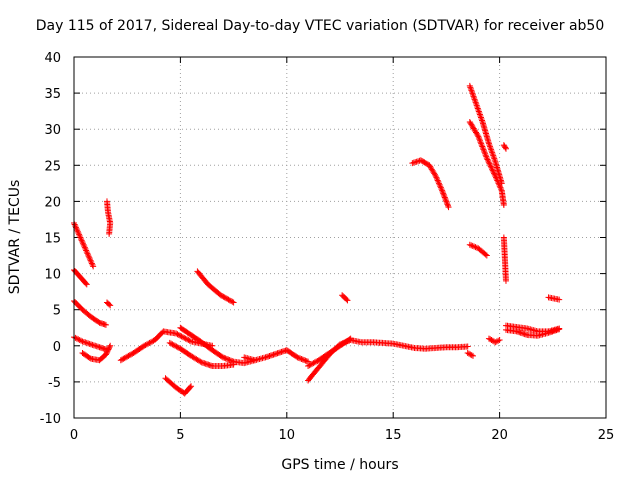 The image size is (640, 480). What do you see at coordinates (504, 259) in the screenshot?
I see `series-arc-x` at bounding box center [504, 259].